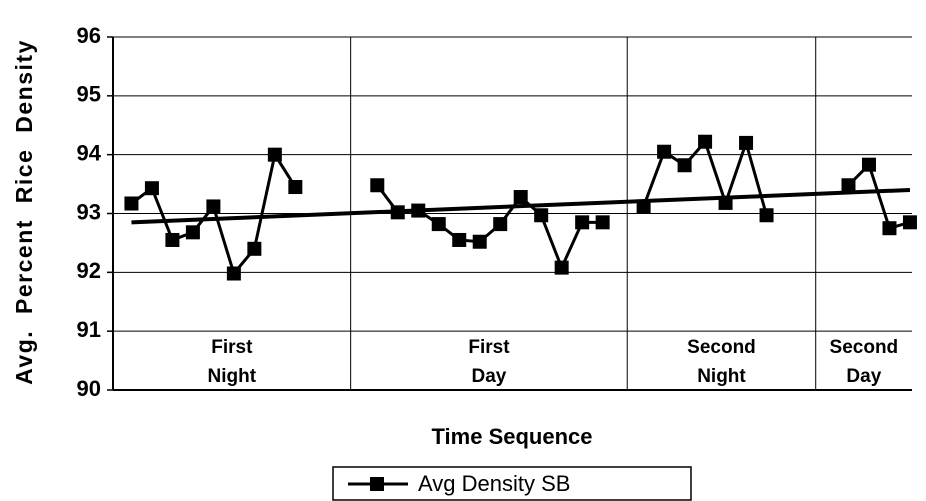 This screenshot has height=501, width=926. I want to click on y-tick-label: 90, so click(89, 388).